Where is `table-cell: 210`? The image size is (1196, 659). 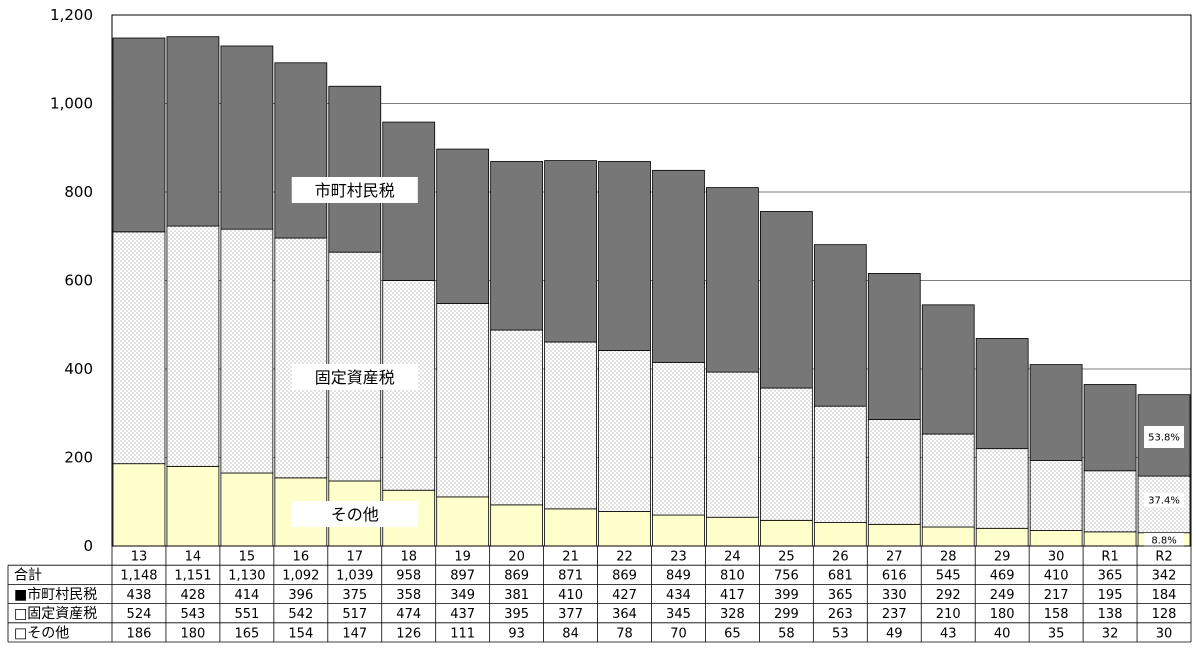 table-cell: 210 is located at coordinates (948, 614).